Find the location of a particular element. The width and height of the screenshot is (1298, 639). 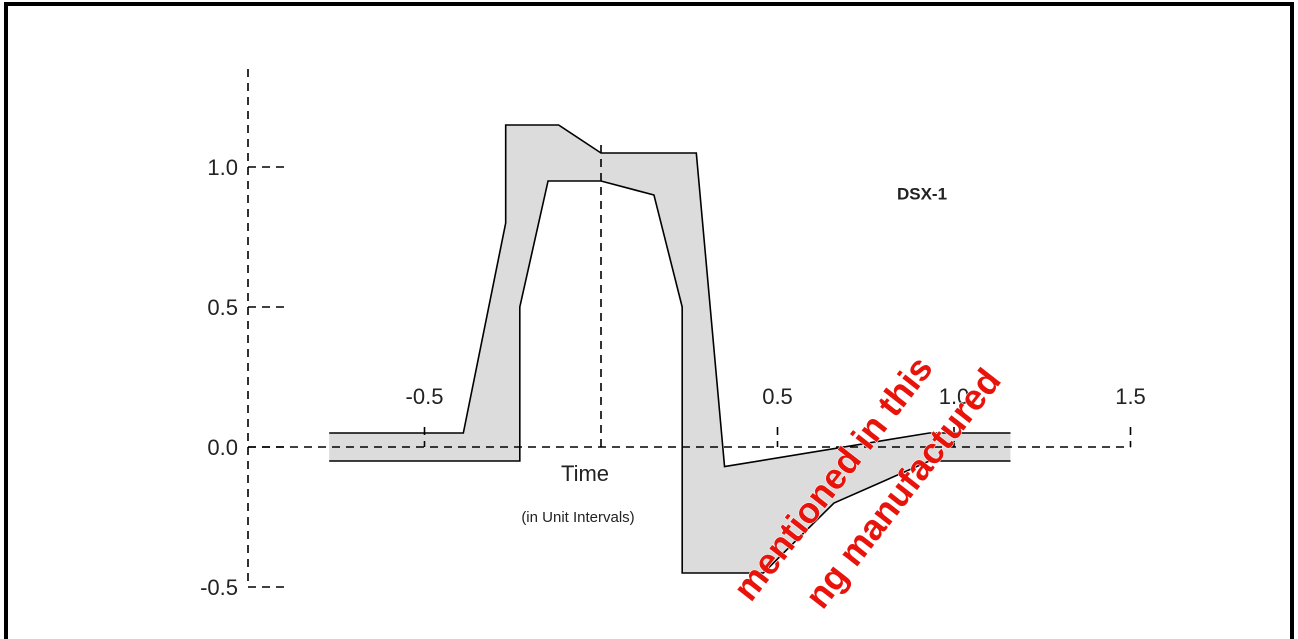

chart-title: DSX-1 is located at coordinates (922, 193).